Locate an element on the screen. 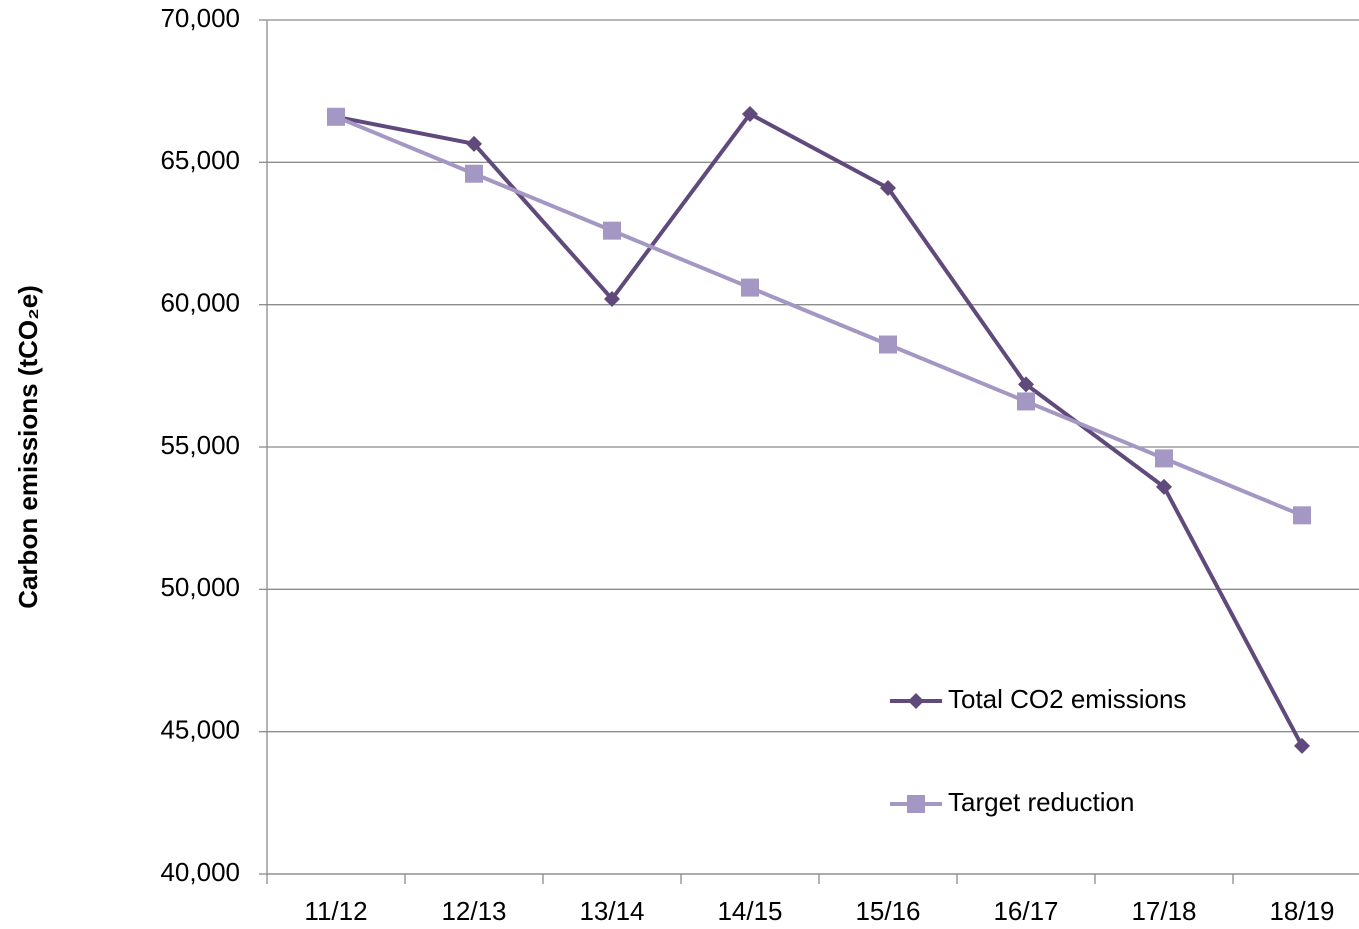  y-tick-label: 50,000 is located at coordinates (200, 587).